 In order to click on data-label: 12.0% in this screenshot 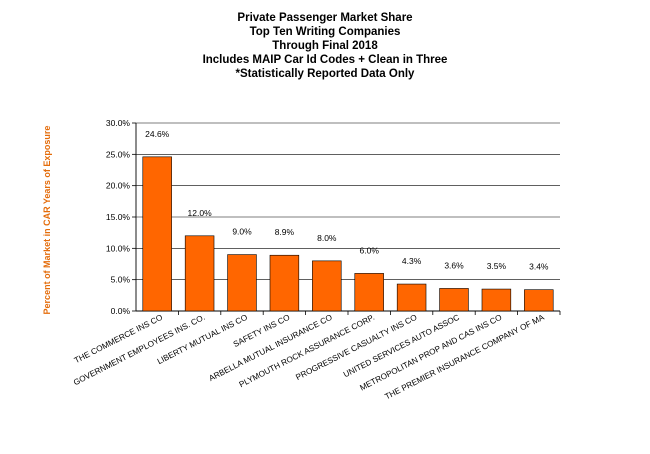, I will do `click(200, 213)`.